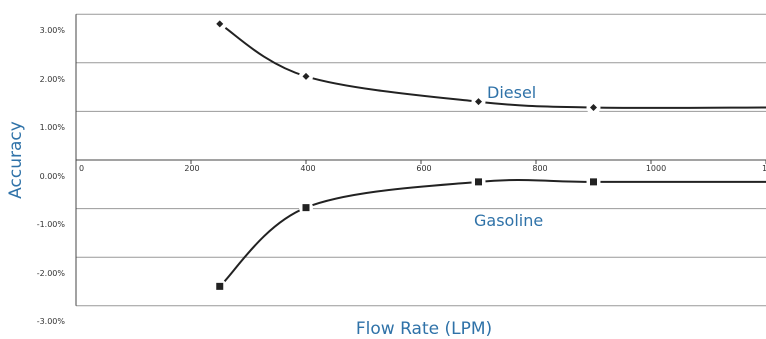  What do you see at coordinates (81, 168) in the screenshot?
I see `x-tick-label: 0` at bounding box center [81, 168].